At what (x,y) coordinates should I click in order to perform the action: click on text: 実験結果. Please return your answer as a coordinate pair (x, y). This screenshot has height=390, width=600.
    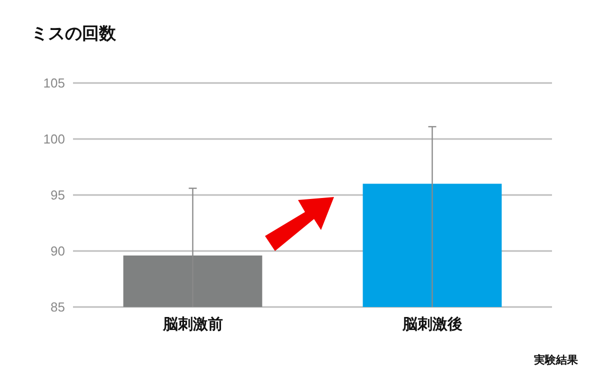
    Looking at the image, I should click on (556, 360).